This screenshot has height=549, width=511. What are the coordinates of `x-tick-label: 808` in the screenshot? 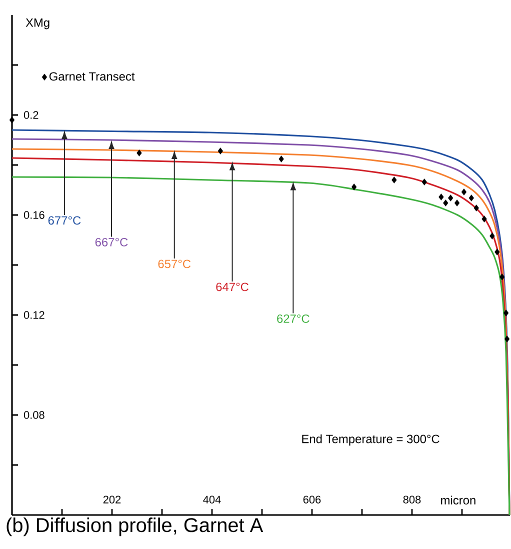 It's located at (412, 500).